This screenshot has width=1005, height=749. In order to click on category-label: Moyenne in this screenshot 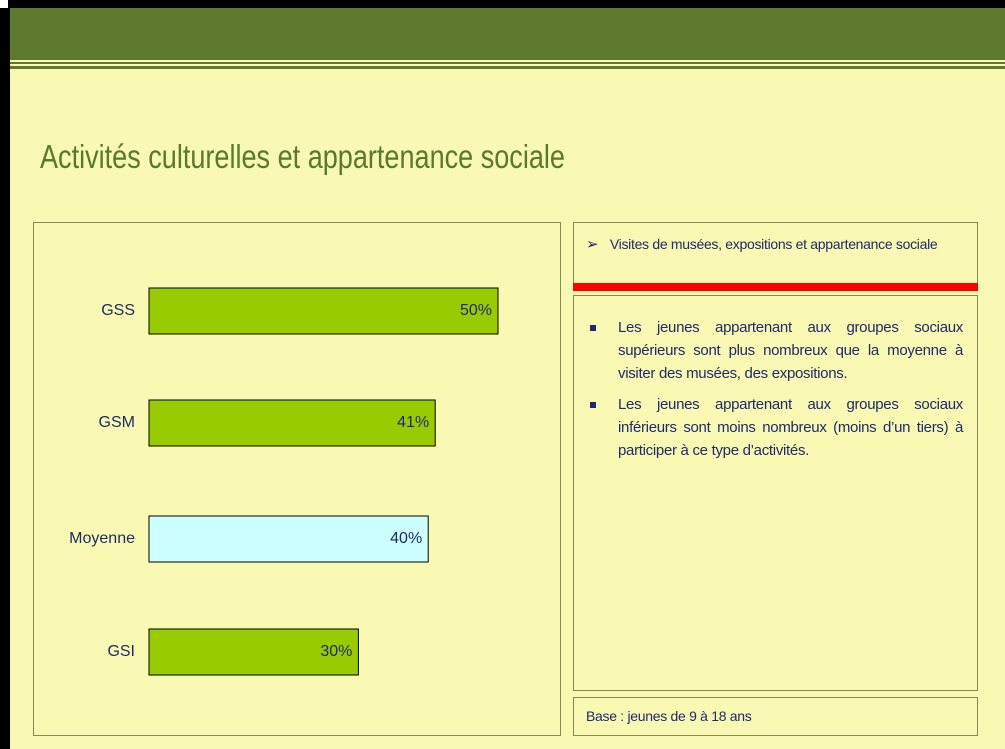, I will do `click(102, 538)`.